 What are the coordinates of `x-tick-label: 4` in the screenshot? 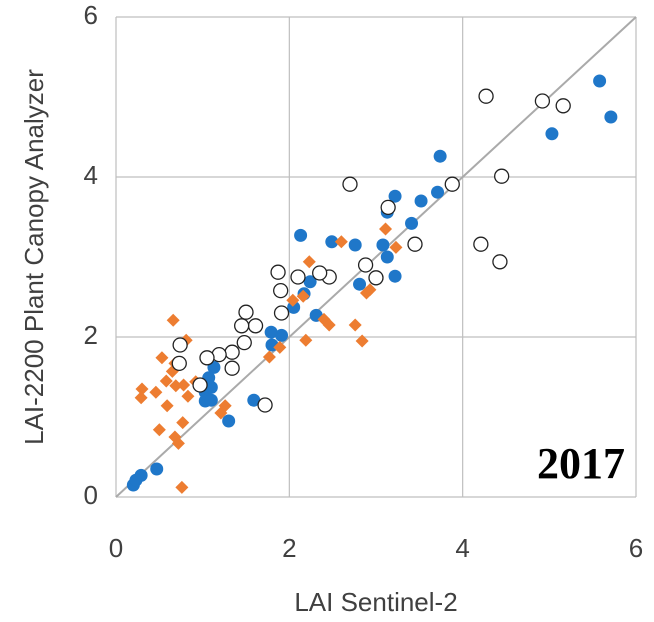 It's located at (462, 548).